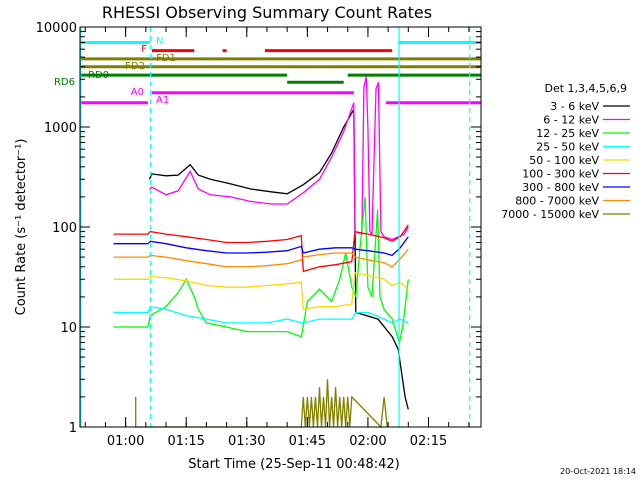  I want to click on x-tick-label-3: 01:30, so click(246, 441).